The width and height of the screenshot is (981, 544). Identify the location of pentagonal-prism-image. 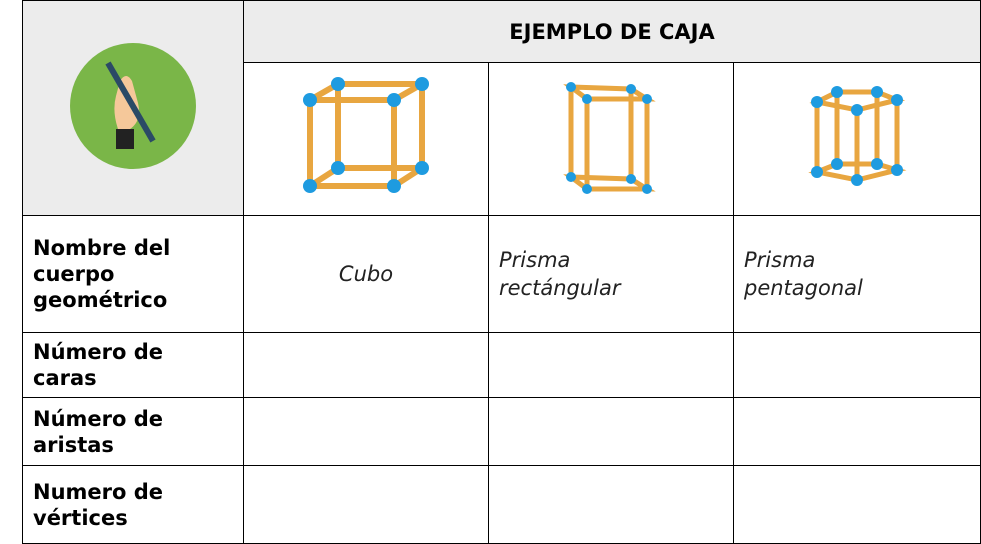
(857, 136).